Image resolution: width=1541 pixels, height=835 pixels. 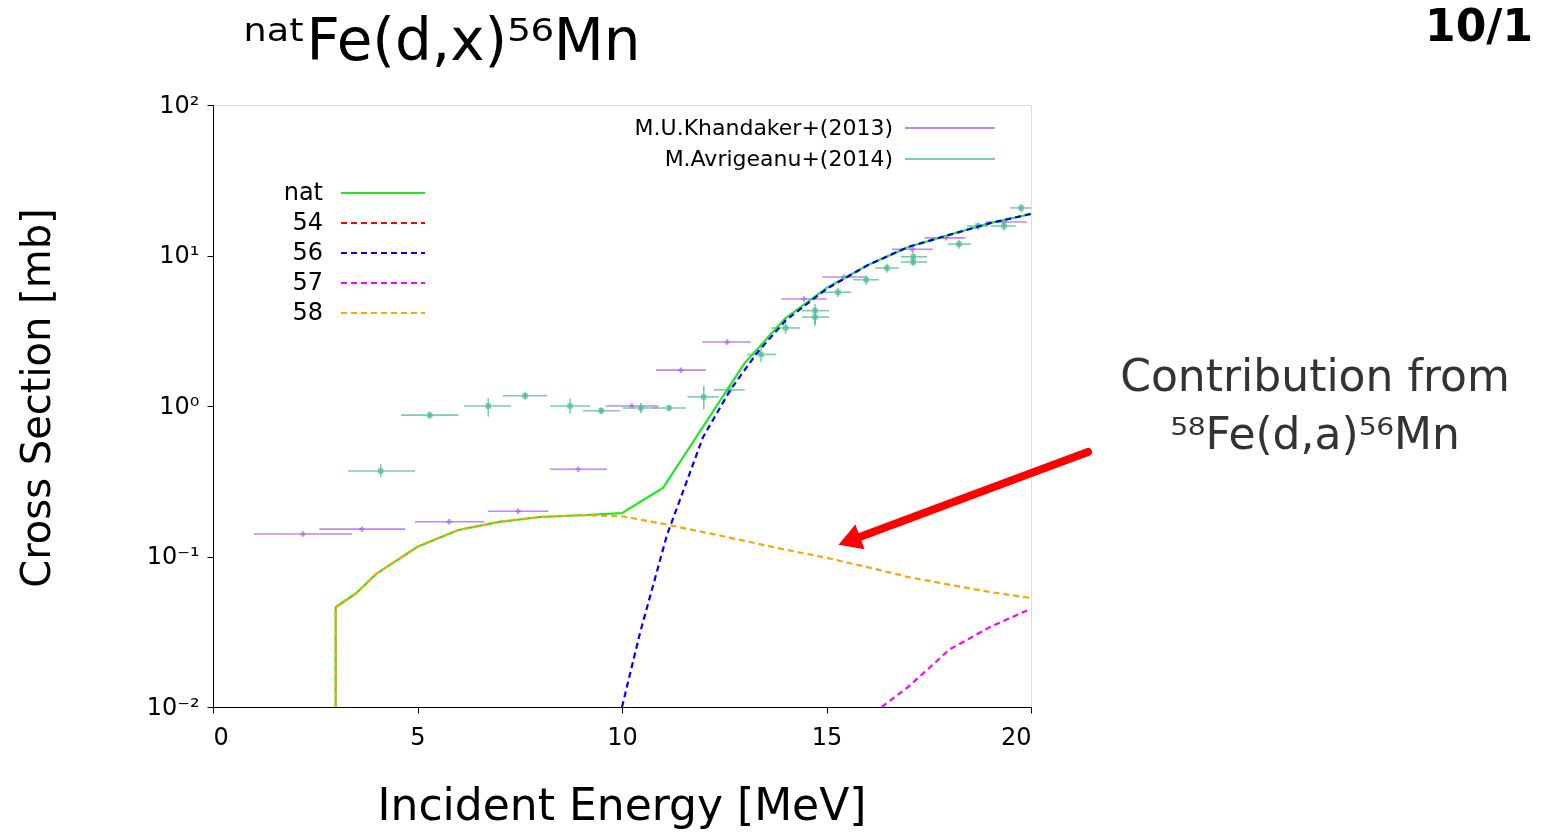 I want to click on legend-label: 57, so click(x=307, y=282).